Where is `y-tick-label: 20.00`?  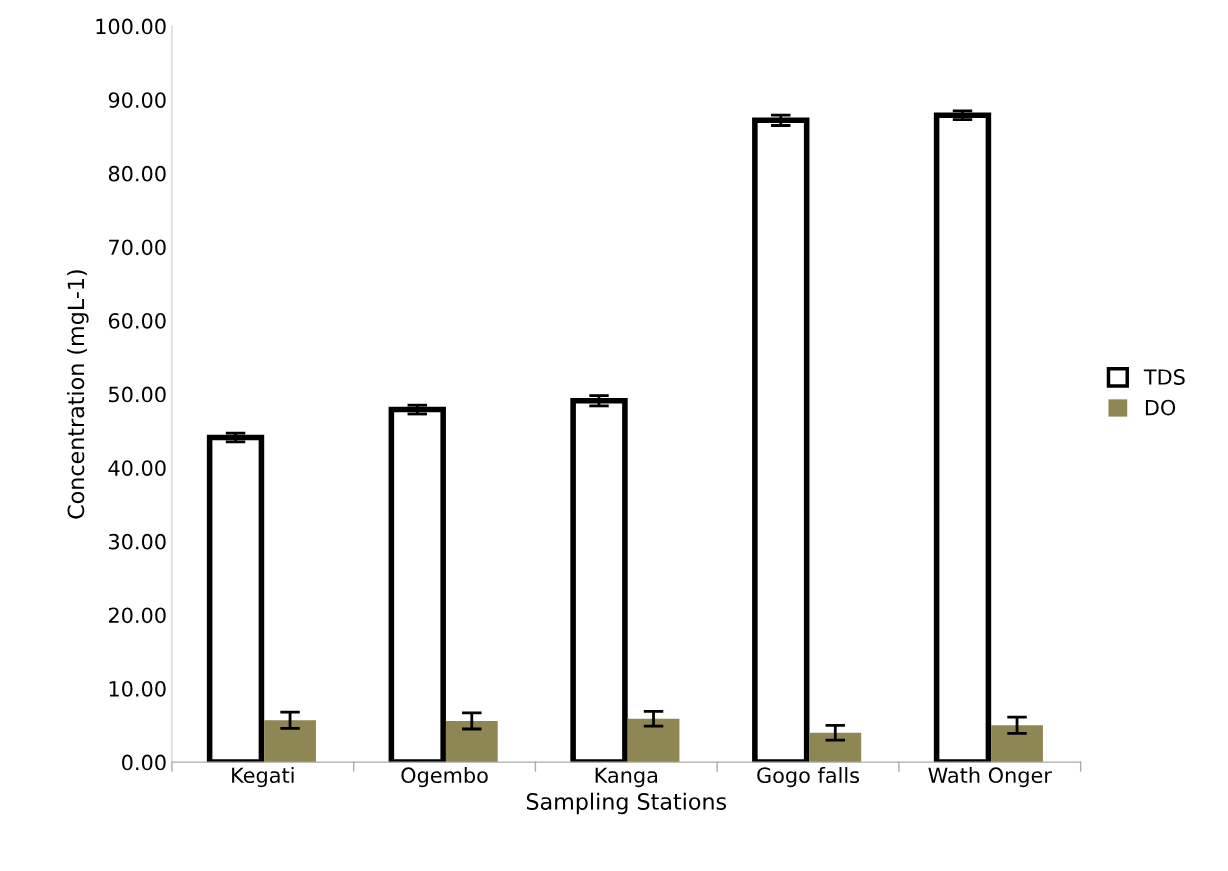
y-tick-label: 20.00 is located at coordinates (137, 615).